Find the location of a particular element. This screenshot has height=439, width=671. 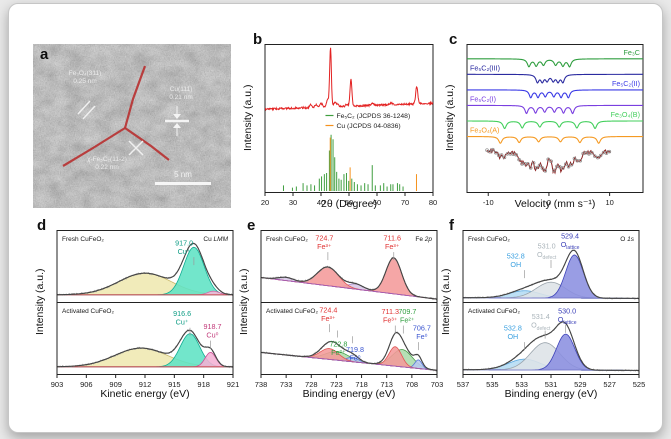

tem-overlay-graphics is located at coordinates (132, 126).